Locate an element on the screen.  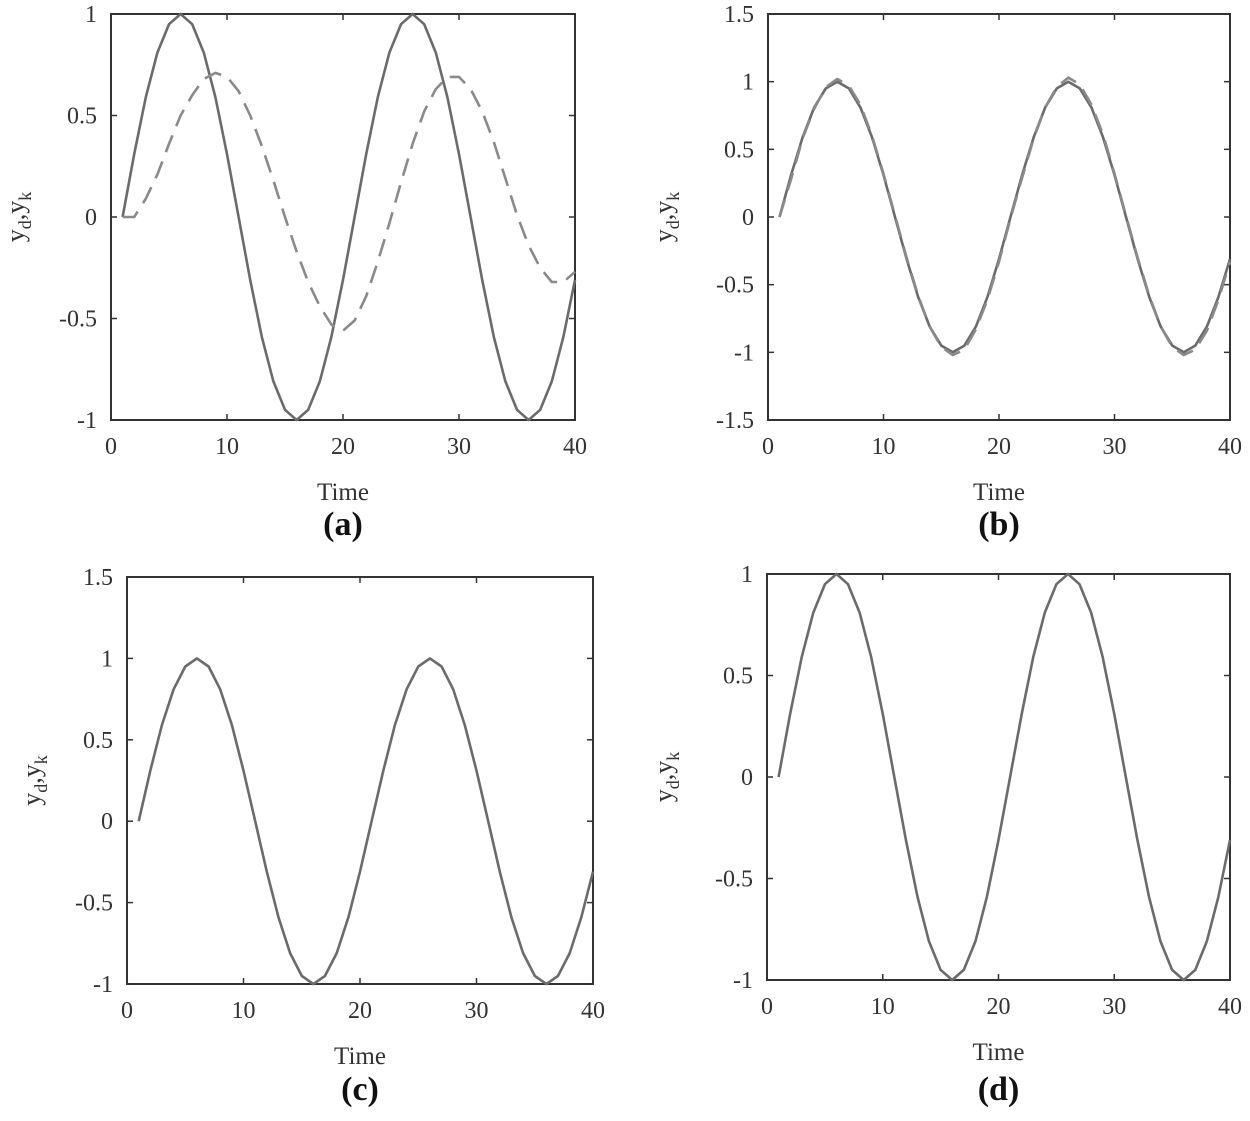
y-tick-label: -1.5 is located at coordinates (735, 421).